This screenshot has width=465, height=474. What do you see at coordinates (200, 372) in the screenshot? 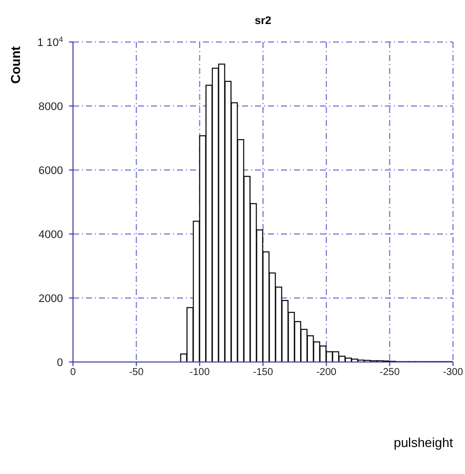
I see `x-tick-label: -100` at bounding box center [200, 372].